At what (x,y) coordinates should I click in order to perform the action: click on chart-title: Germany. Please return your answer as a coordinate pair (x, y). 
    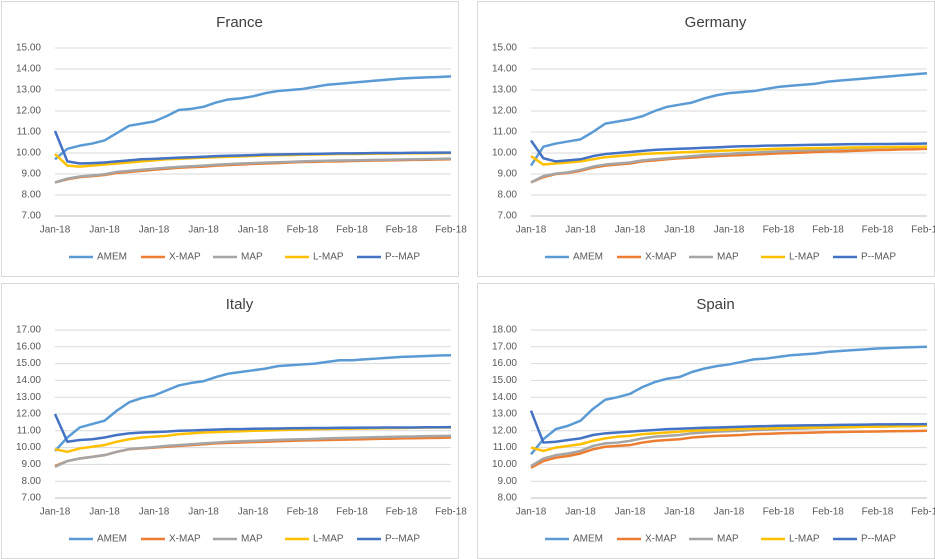
    Looking at the image, I should click on (716, 22).